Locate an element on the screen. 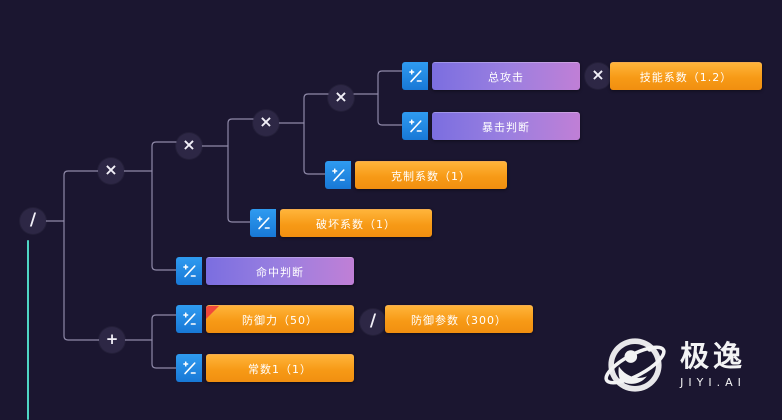 The image size is (782, 420). node-constant-1: 常数1（1） is located at coordinates (265, 368).